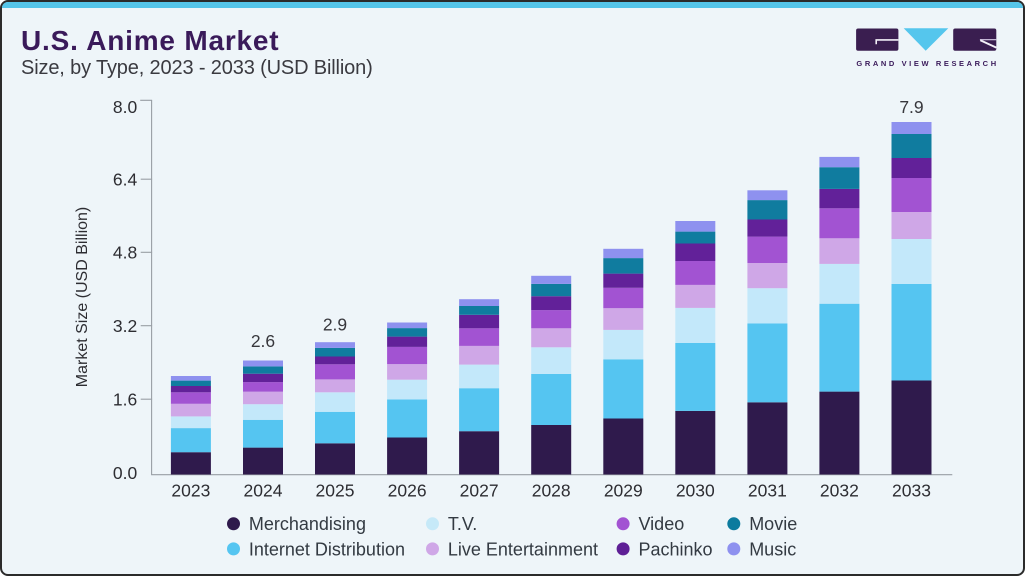 The image size is (1025, 576). What do you see at coordinates (551, 491) in the screenshot?
I see `svg-text: 2028` at bounding box center [551, 491].